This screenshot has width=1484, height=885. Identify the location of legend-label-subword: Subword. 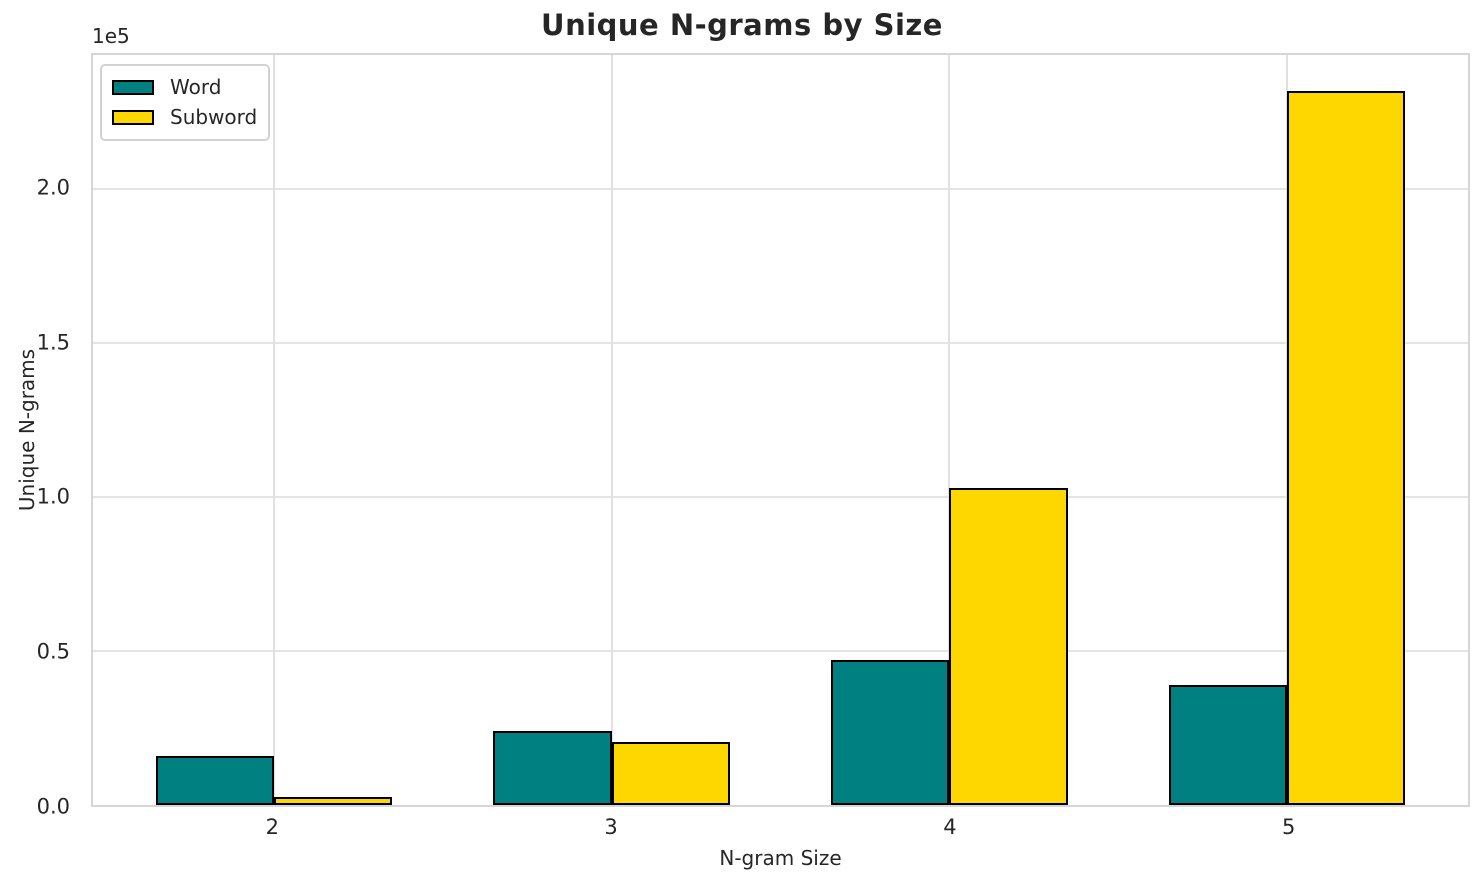
(214, 117).